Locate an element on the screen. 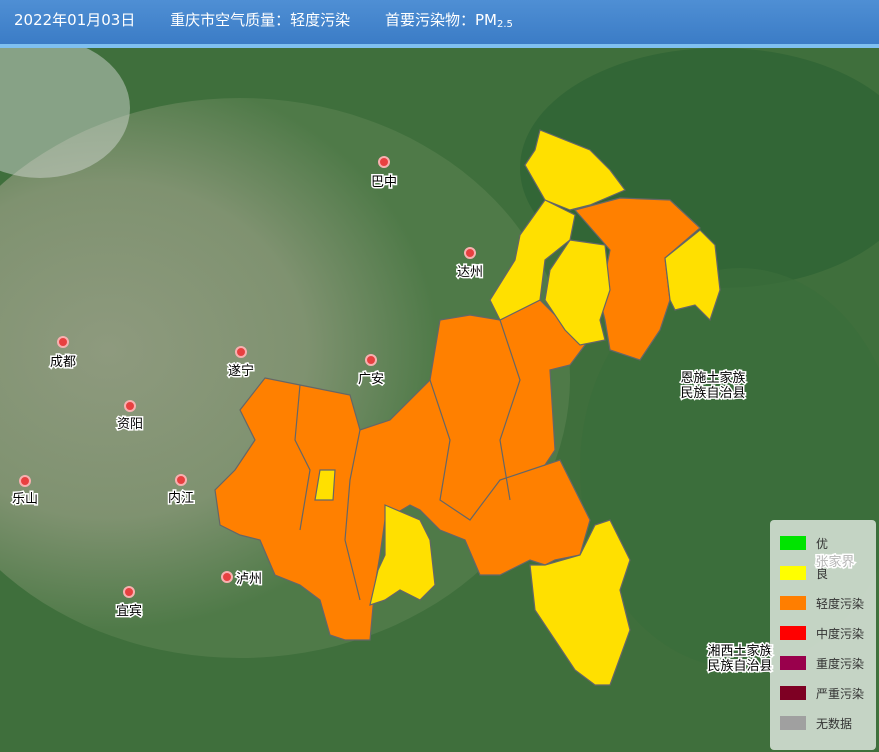 The image size is (879, 752). city-label: 资阳 is located at coordinates (130, 424).